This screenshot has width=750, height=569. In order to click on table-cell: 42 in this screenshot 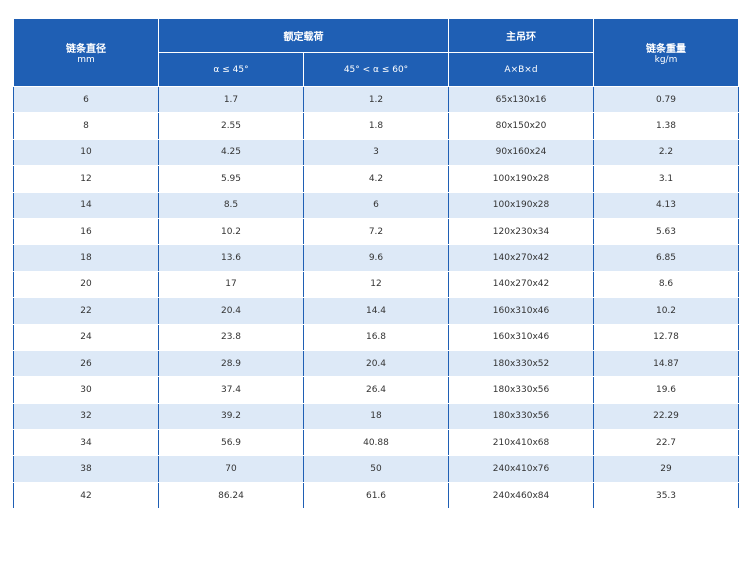, I will do `click(86, 496)`.